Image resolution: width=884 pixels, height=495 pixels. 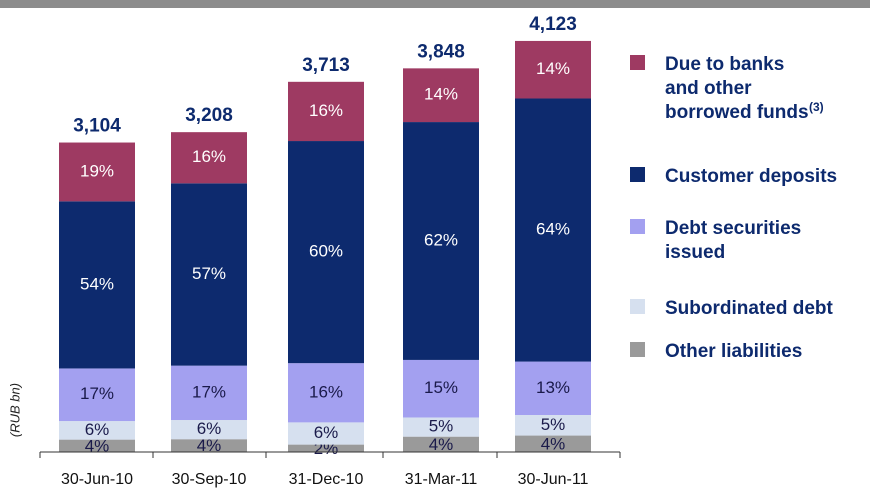 I want to click on legend-label: Other liabilities, so click(x=734, y=351).